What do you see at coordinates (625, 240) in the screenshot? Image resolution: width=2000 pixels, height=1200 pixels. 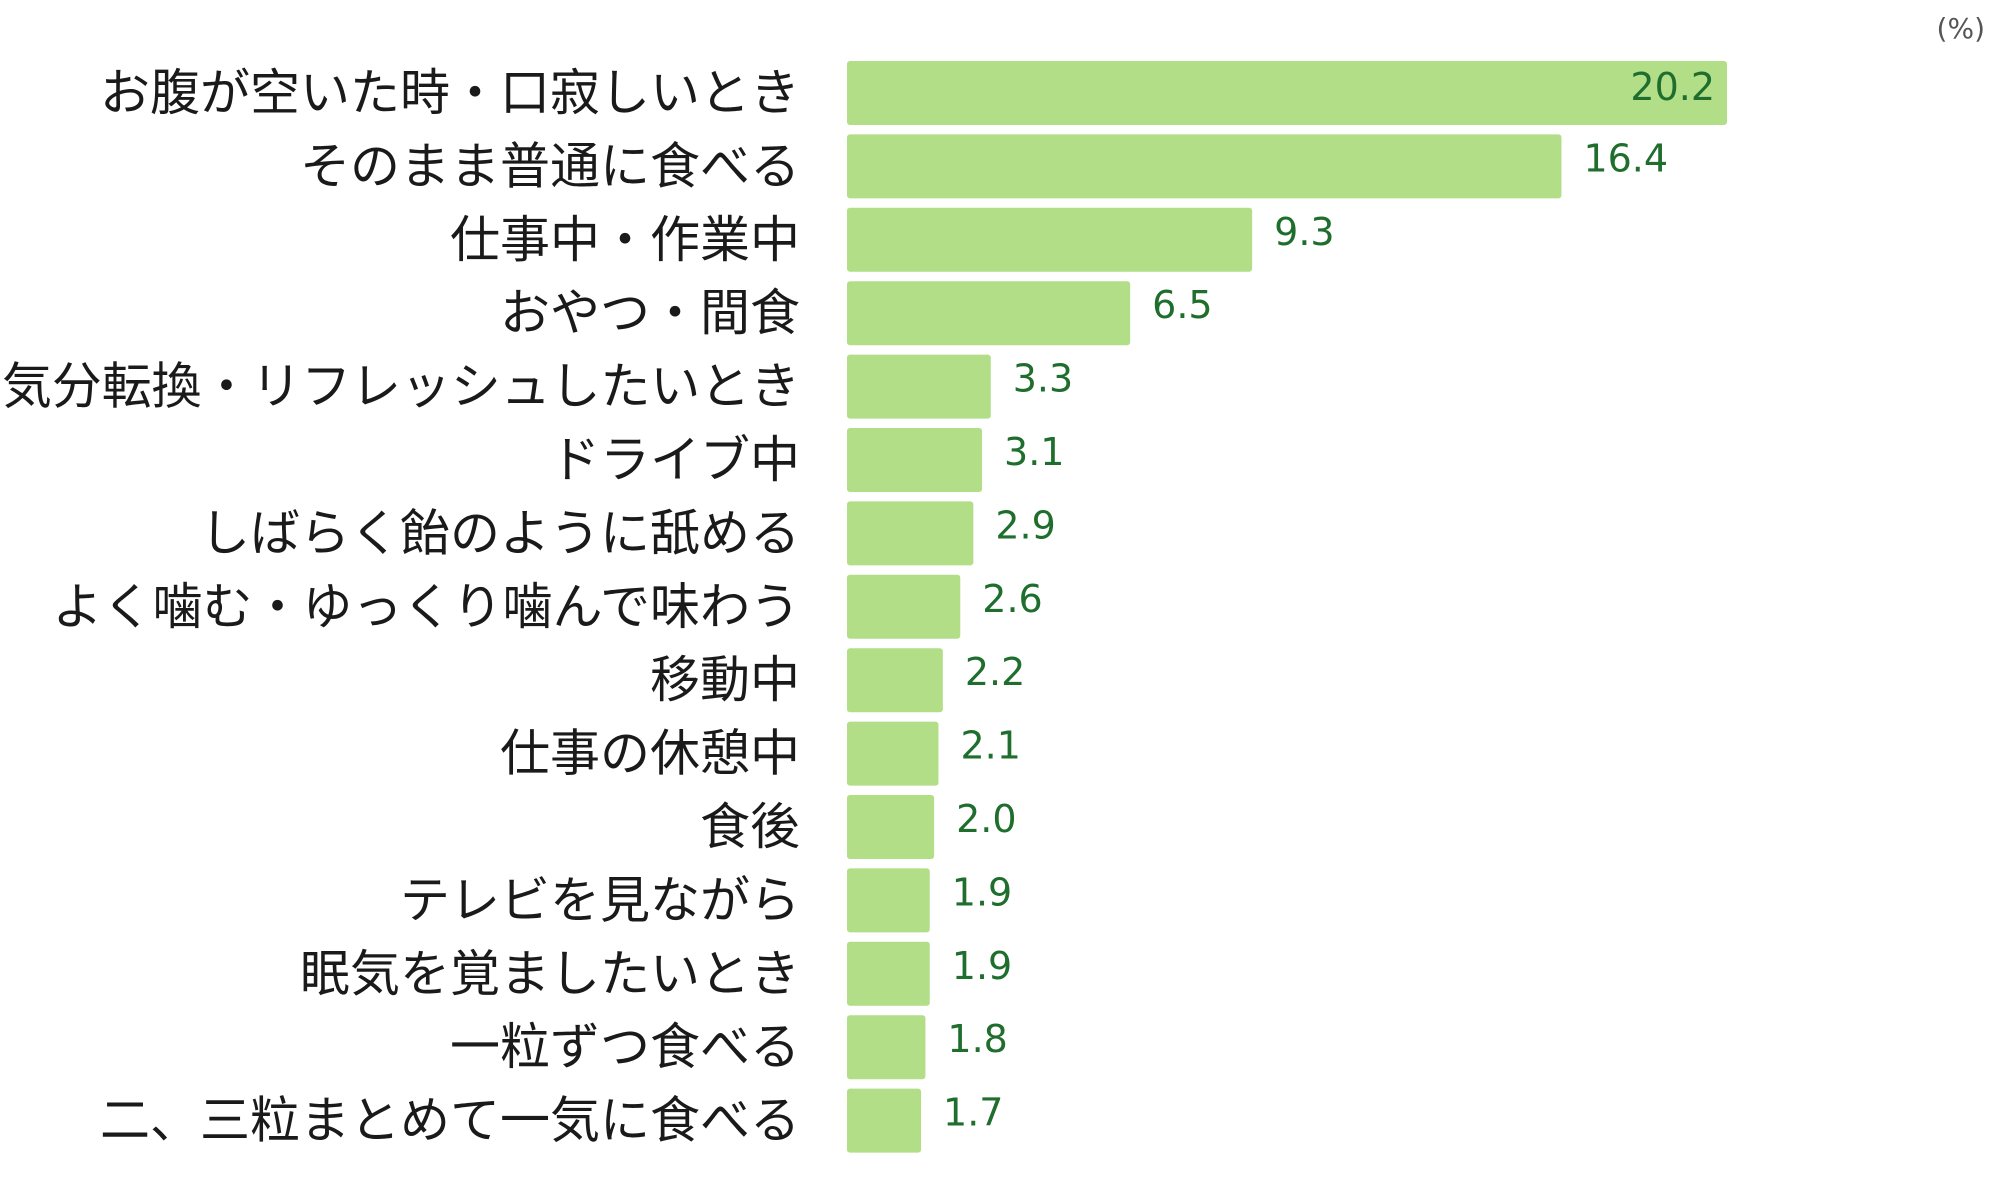 I see `category-label: 仕事中・作業中` at bounding box center [625, 240].